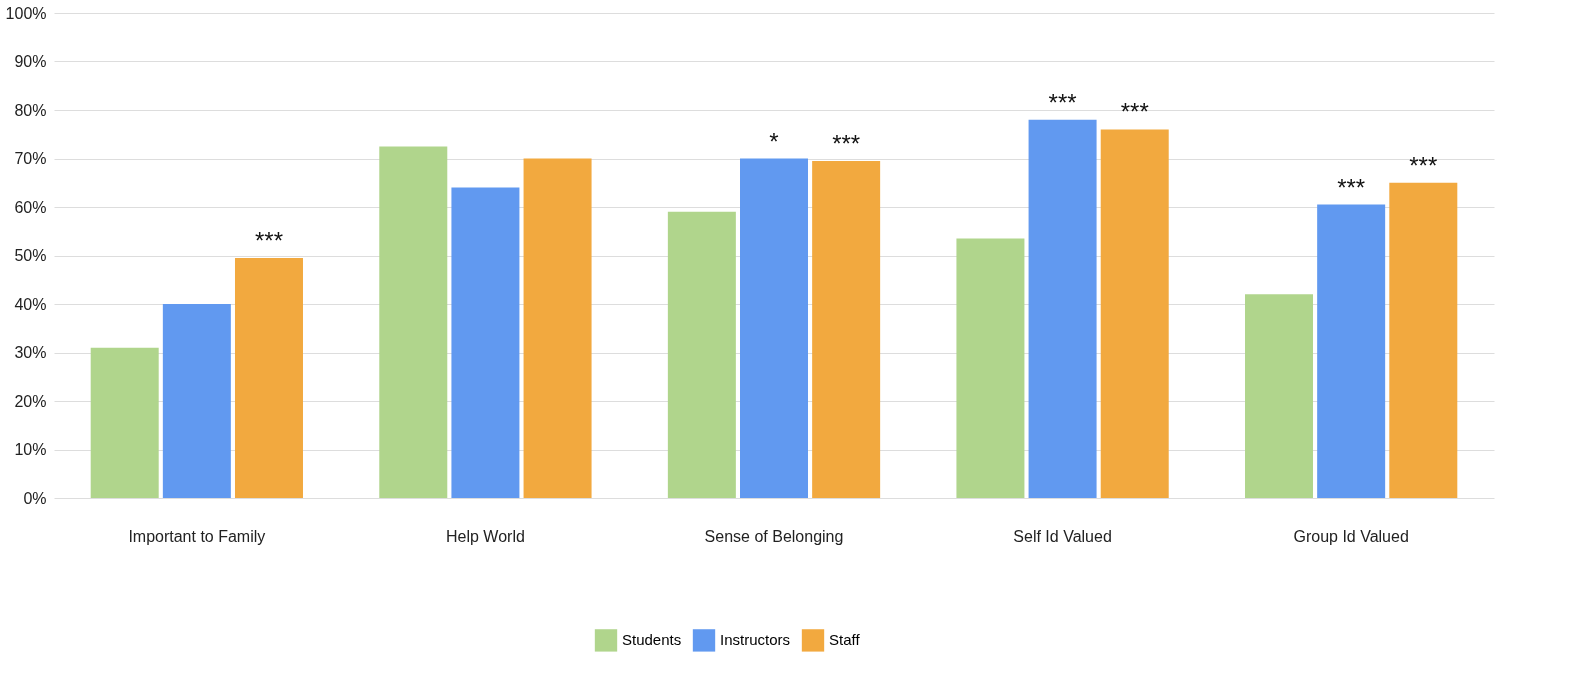 Image resolution: width=1592 pixels, height=694 pixels. Describe the element at coordinates (30, 255) in the screenshot. I see `y-tick-label: 50%` at that location.